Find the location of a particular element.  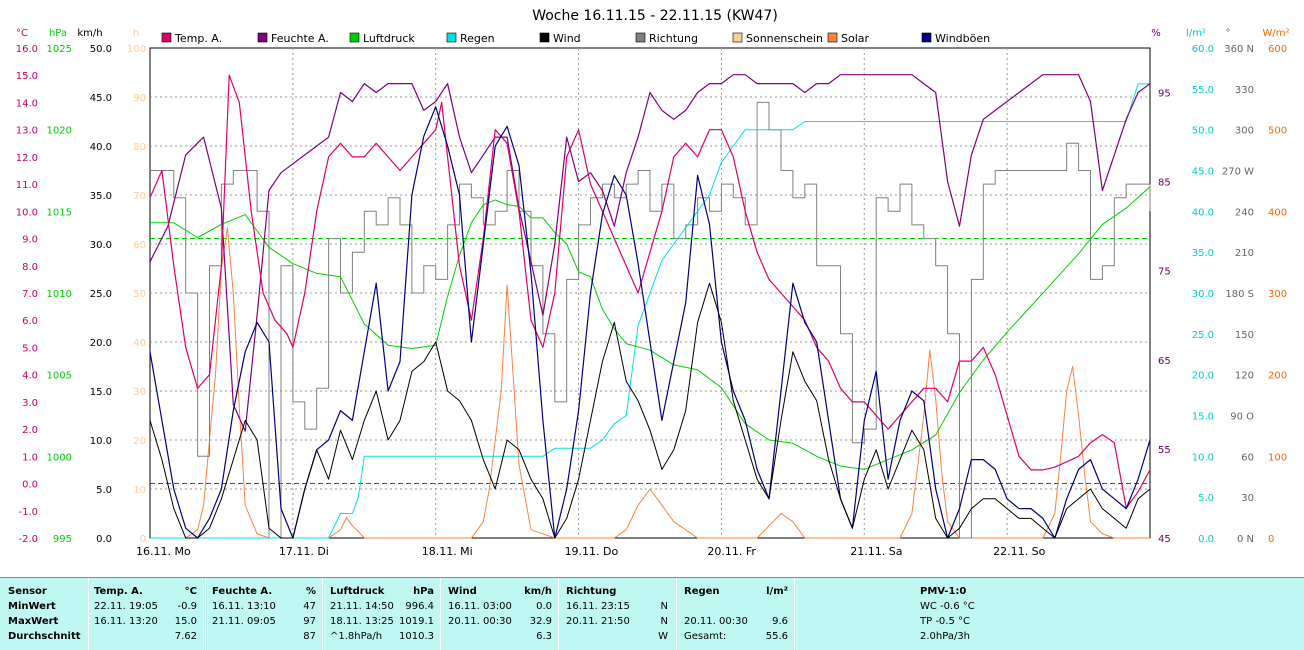

pressure-trend: ^1.8hPa/h is located at coordinates (356, 636).